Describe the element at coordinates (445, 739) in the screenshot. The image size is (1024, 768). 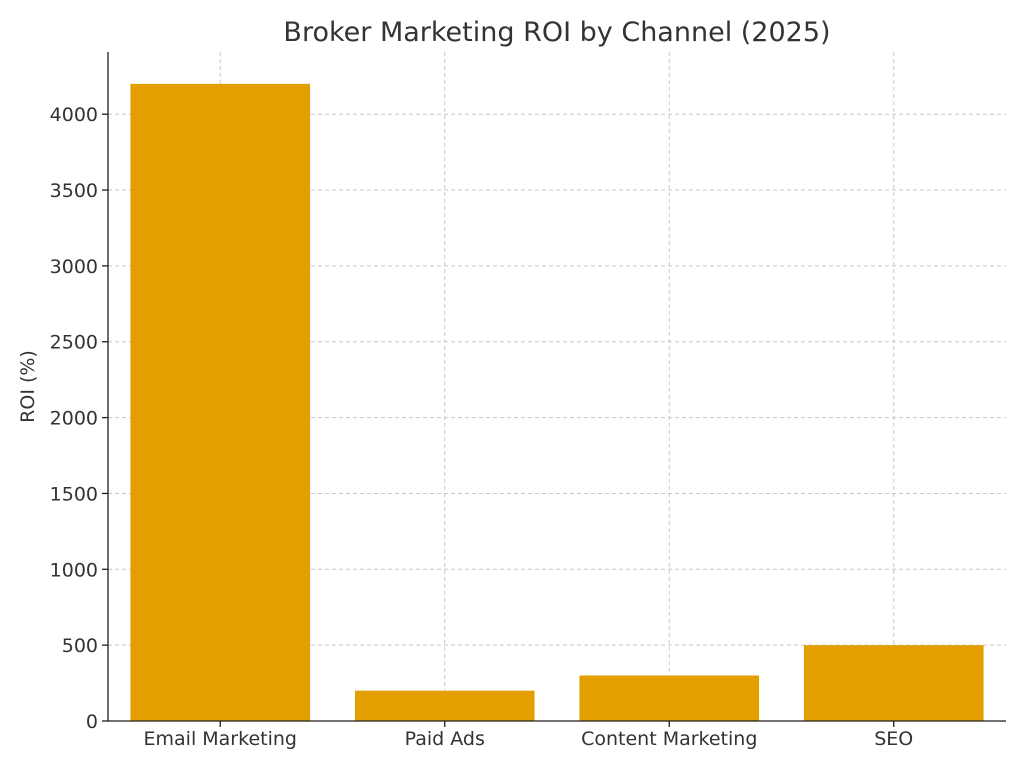
I see `x-tick-label: Paid Ads` at that location.